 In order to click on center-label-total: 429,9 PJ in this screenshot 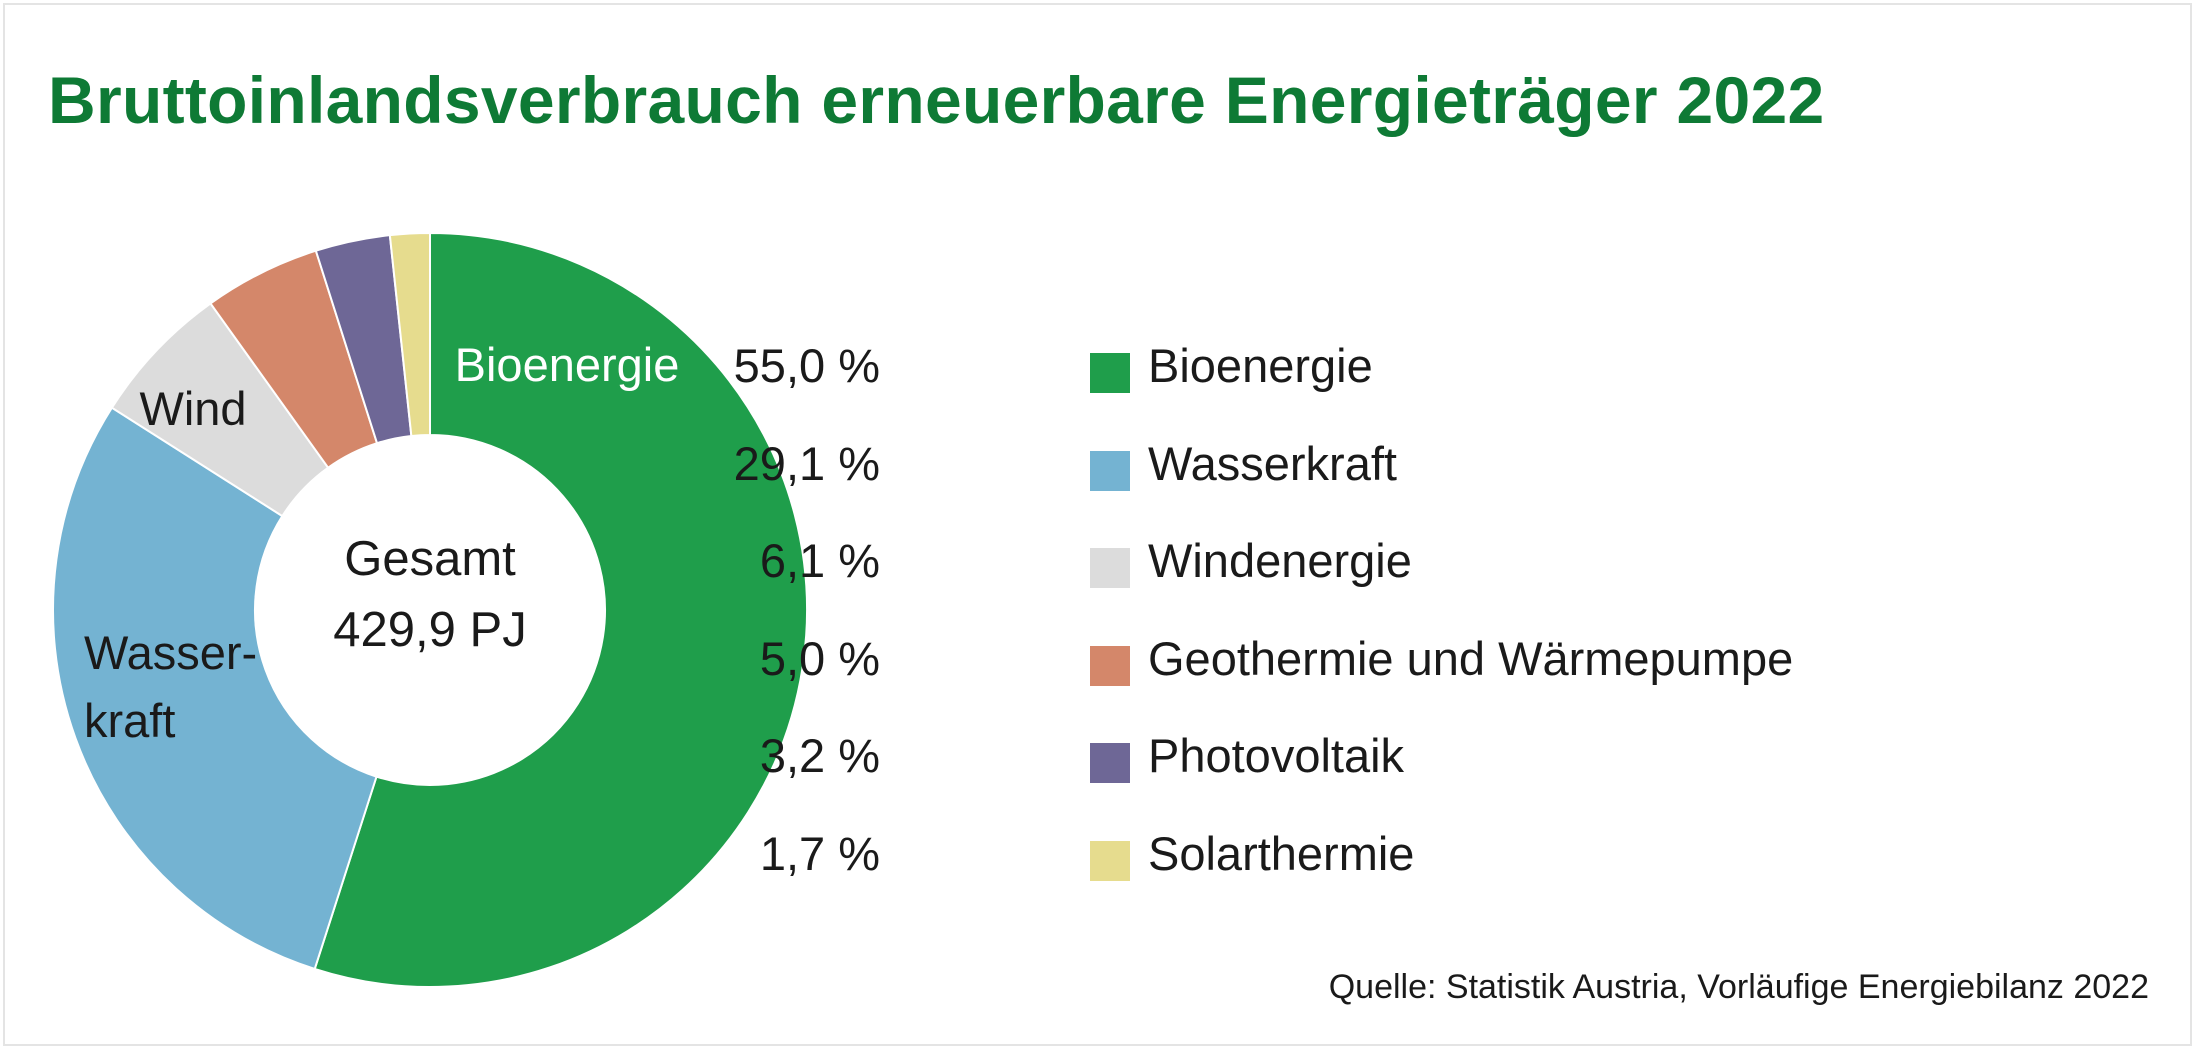, I will do `click(429, 630)`.